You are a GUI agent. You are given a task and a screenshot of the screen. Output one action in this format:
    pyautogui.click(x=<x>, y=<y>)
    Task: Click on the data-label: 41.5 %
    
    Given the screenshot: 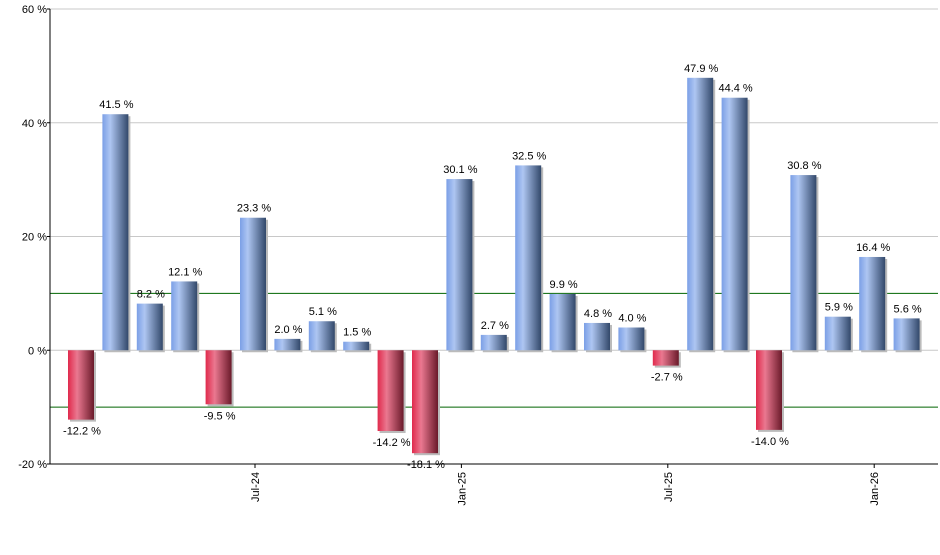 What is the action you would take?
    pyautogui.click(x=116, y=105)
    